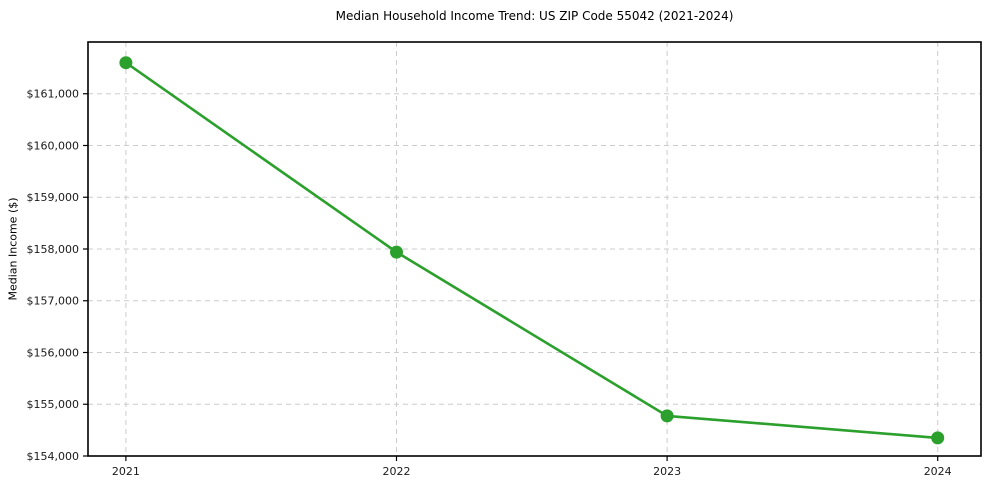 The image size is (989, 490). I want to click on y-tick-label: $157,000, so click(53, 301).